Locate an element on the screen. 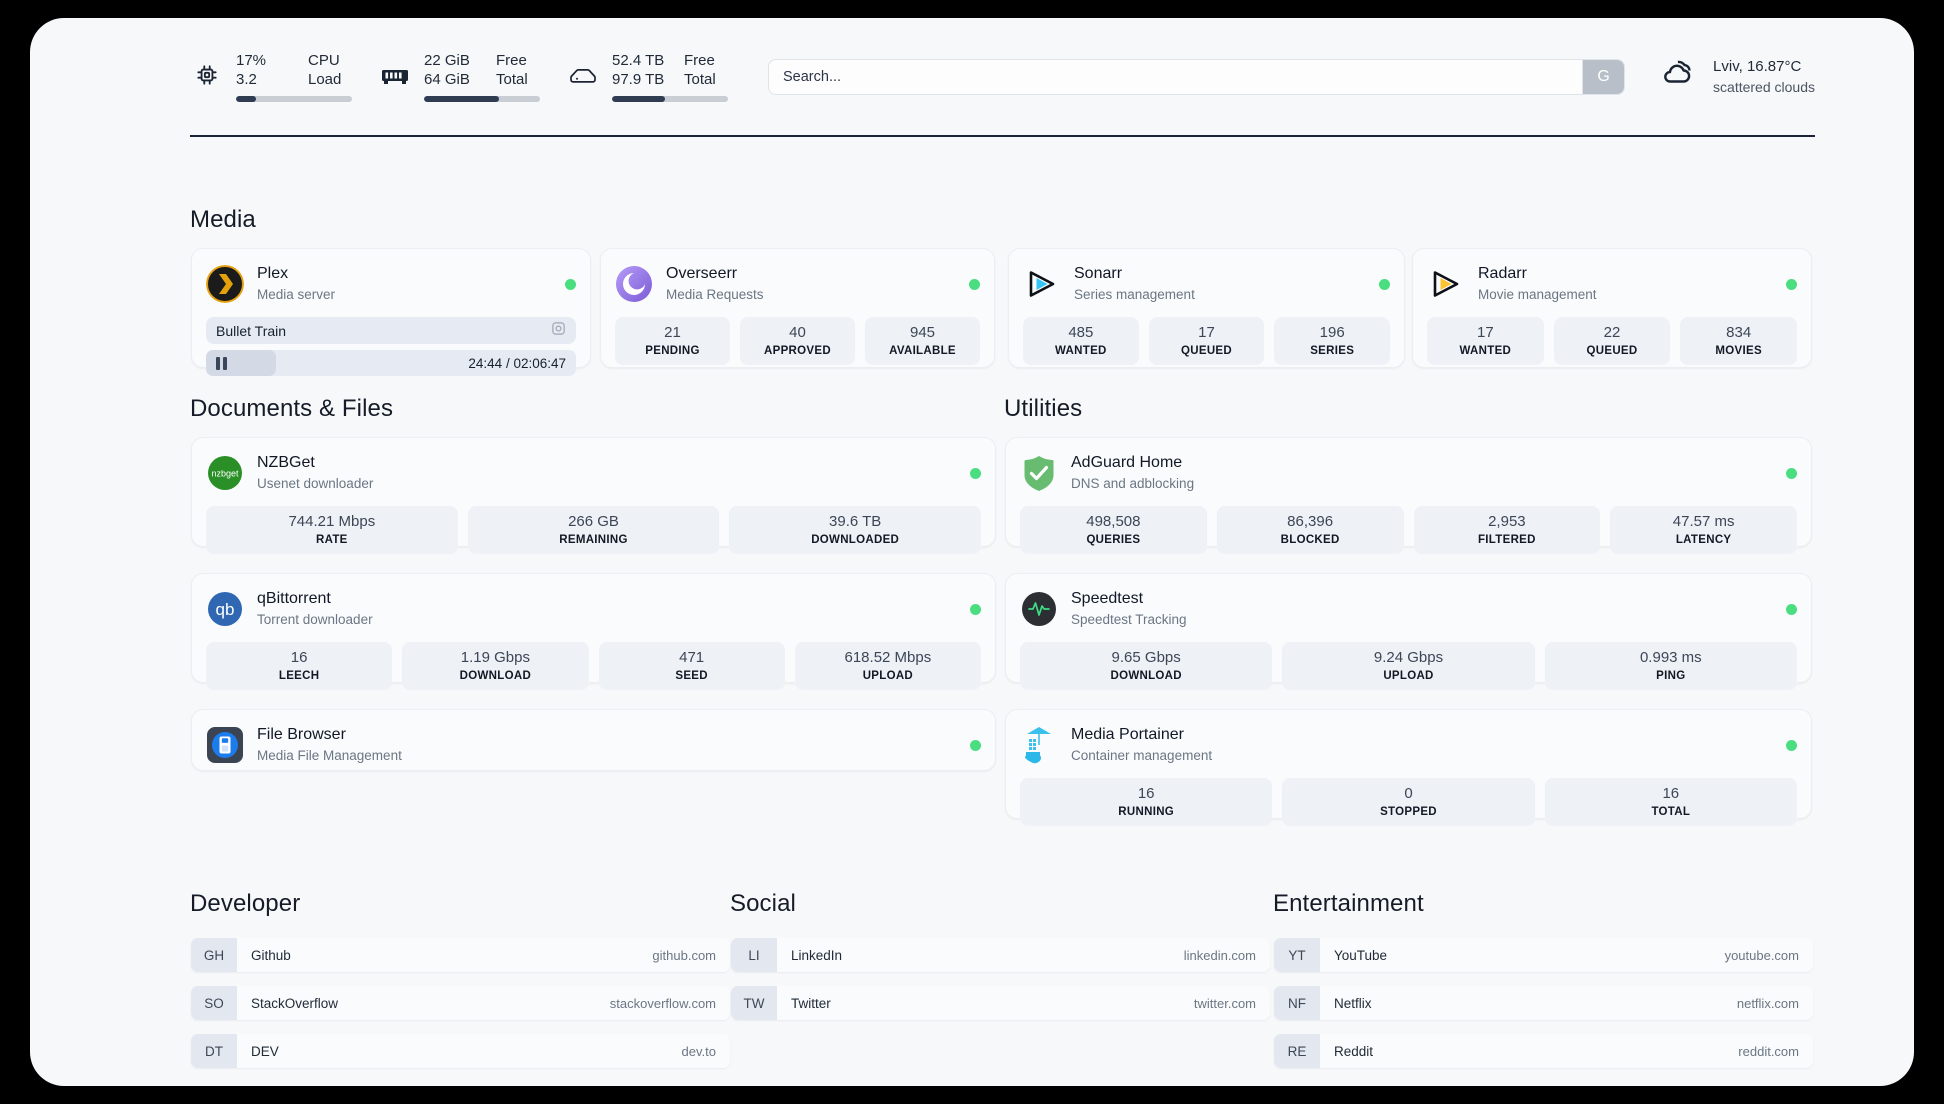 The height and width of the screenshot is (1104, 1944). cpu-label-2: Load is located at coordinates (325, 79).